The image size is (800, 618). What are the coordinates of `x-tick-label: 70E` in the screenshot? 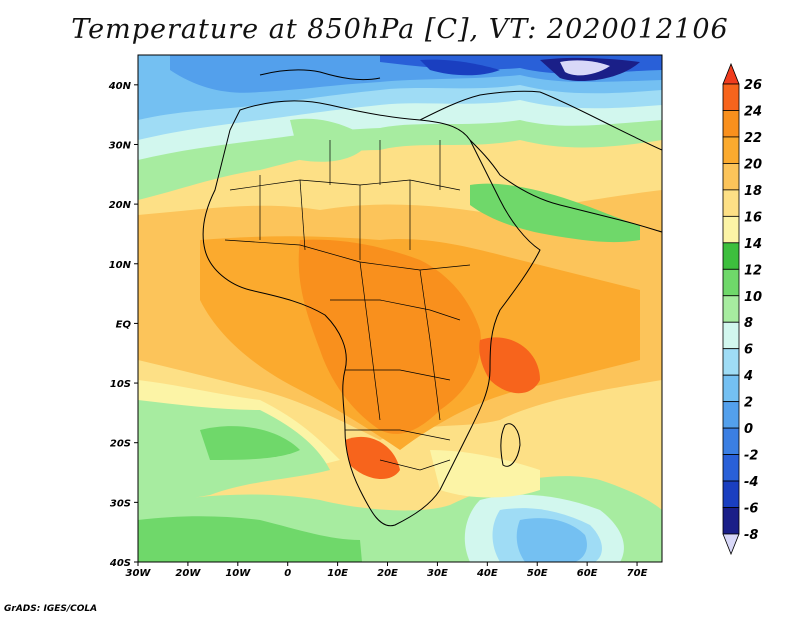 It's located at (637, 573).